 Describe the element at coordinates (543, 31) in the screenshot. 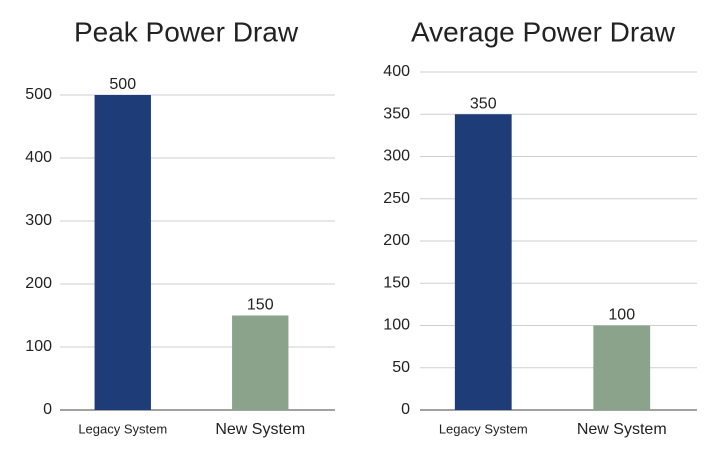

I see `chart-title: Average Power Draw` at that location.